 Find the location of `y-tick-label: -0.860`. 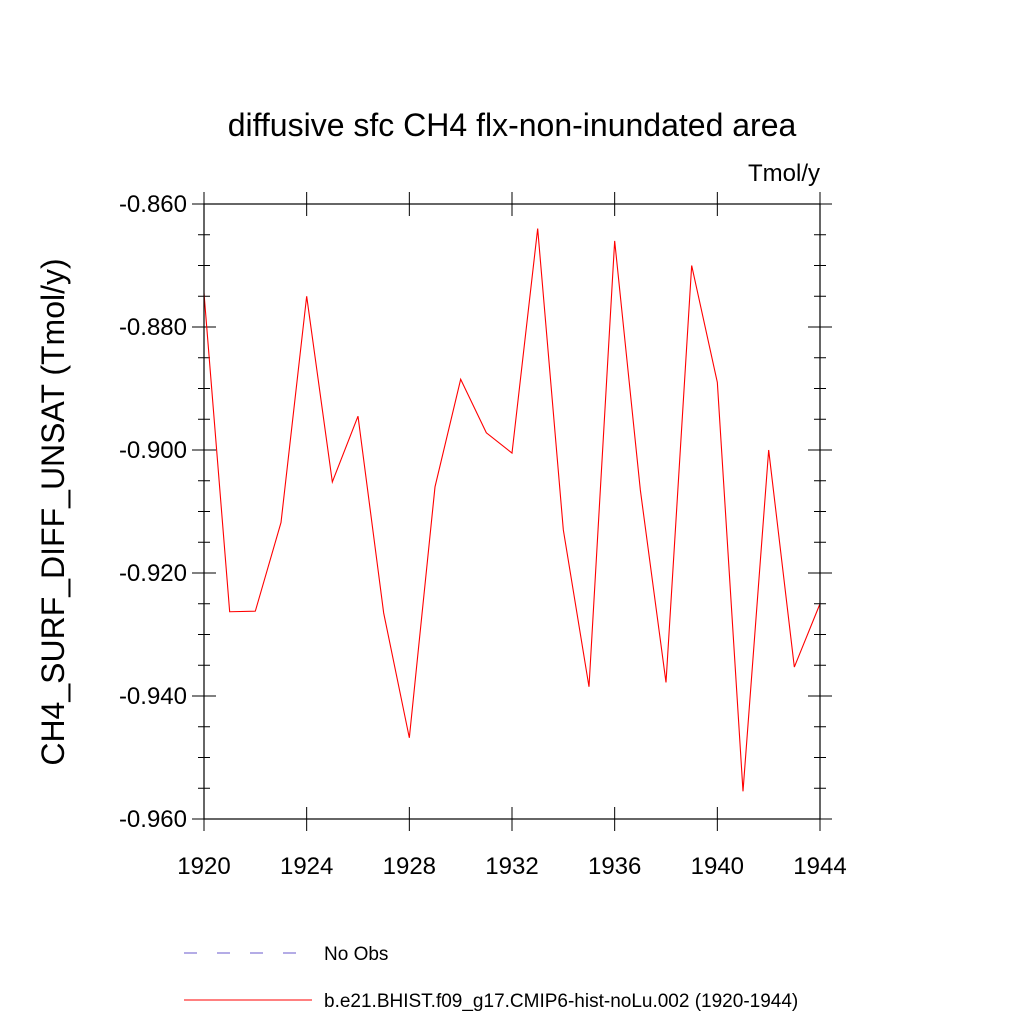

y-tick-label: -0.860 is located at coordinates (153, 204).